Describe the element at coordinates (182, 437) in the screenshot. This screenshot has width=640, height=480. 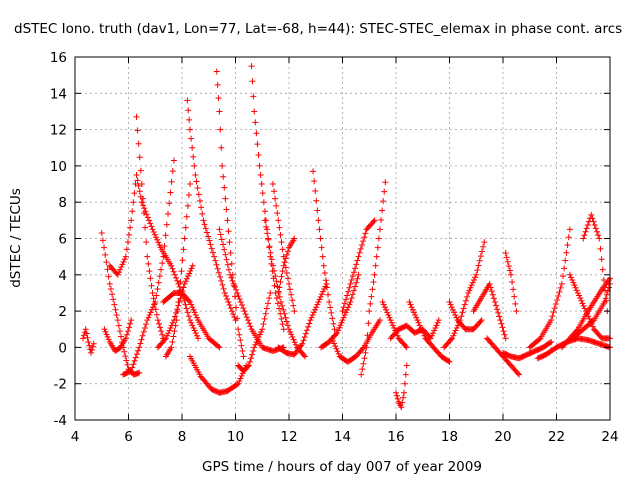
I see `x-tick-label: 8` at that location.